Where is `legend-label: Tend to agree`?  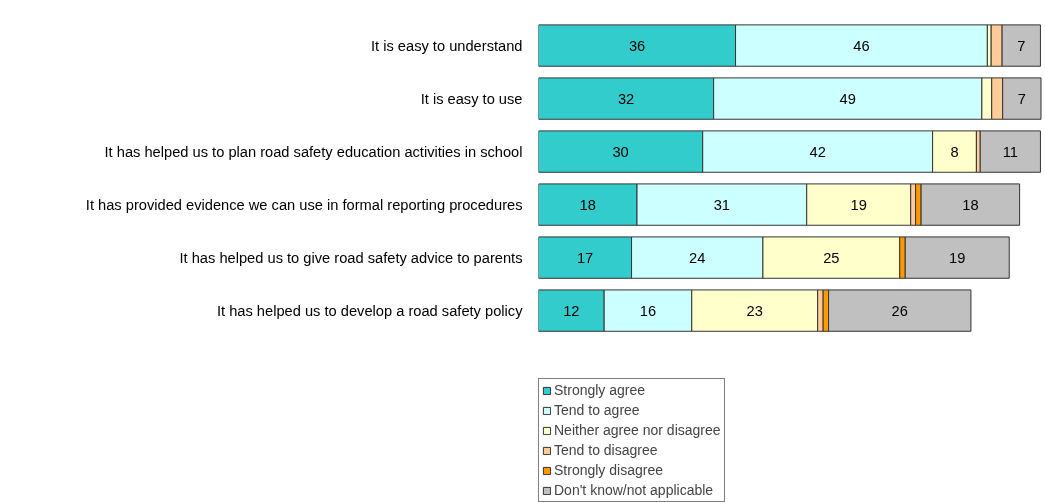 legend-label: Tend to agree is located at coordinates (597, 410).